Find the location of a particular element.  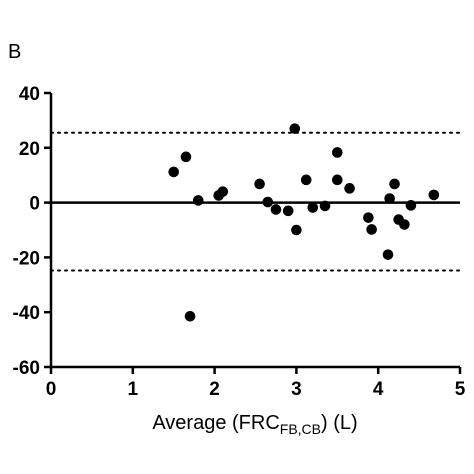

y-tick-label: 40 is located at coordinates (29, 94).